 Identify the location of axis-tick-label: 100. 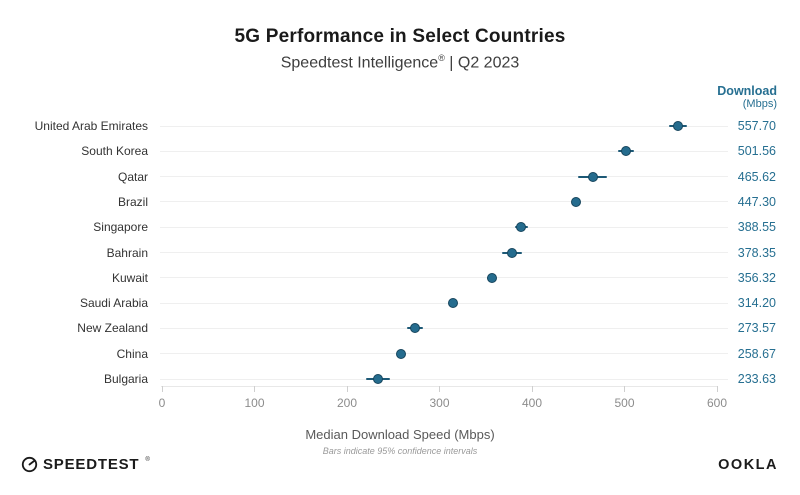
(254, 403).